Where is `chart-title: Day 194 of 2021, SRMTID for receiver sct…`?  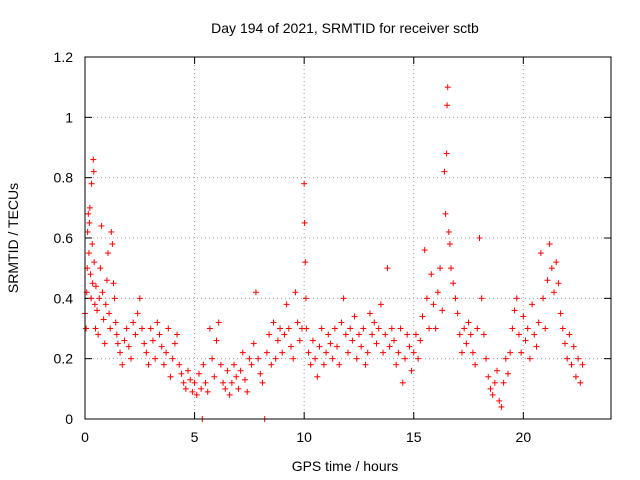 chart-title: Day 194 of 2021, SRMTID for receiver sct… is located at coordinates (345, 28).